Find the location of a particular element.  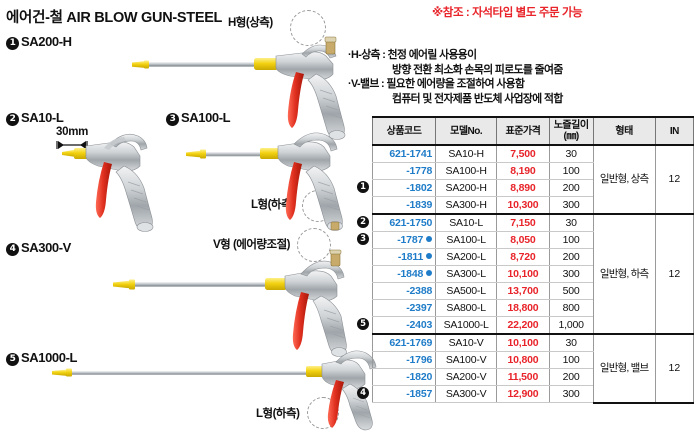

product-label-1: 1 SA200-H is located at coordinates (39, 42).